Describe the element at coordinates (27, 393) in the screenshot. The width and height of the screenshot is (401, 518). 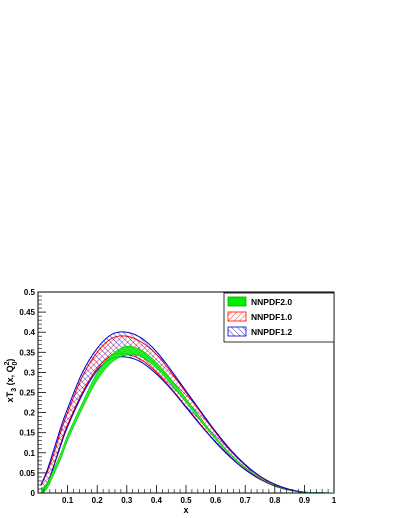
I see `y-tick-label: 0.25` at that location.